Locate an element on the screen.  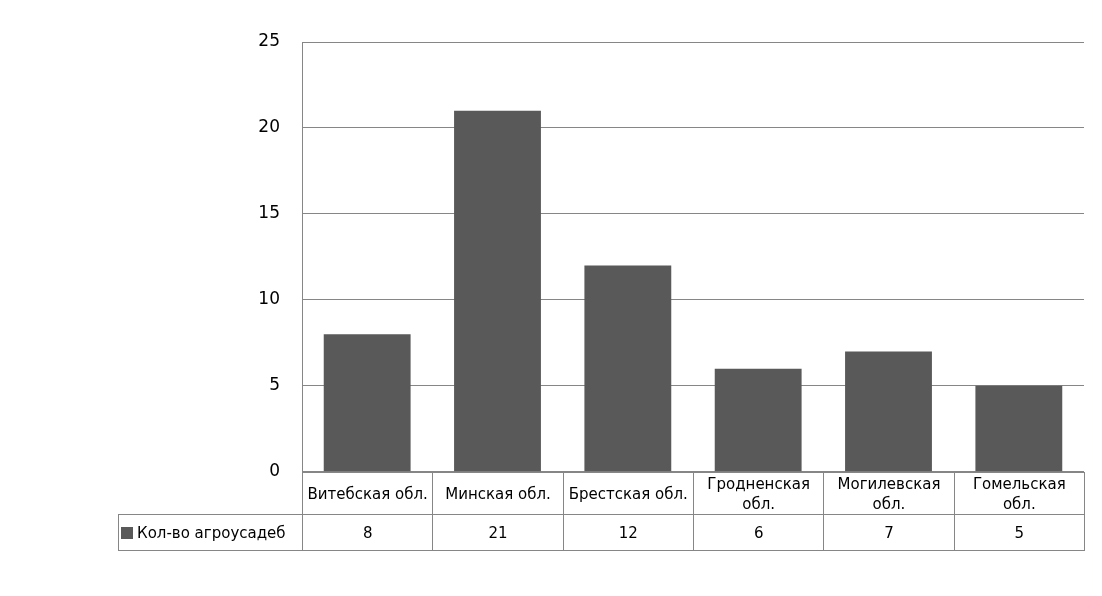
data-label: 21 is located at coordinates (498, 532).